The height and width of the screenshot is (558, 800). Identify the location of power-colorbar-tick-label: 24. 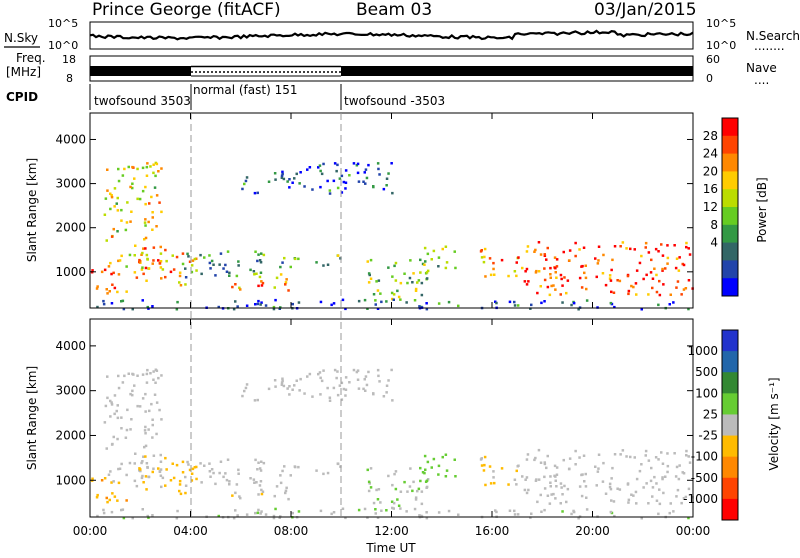
(710, 154).